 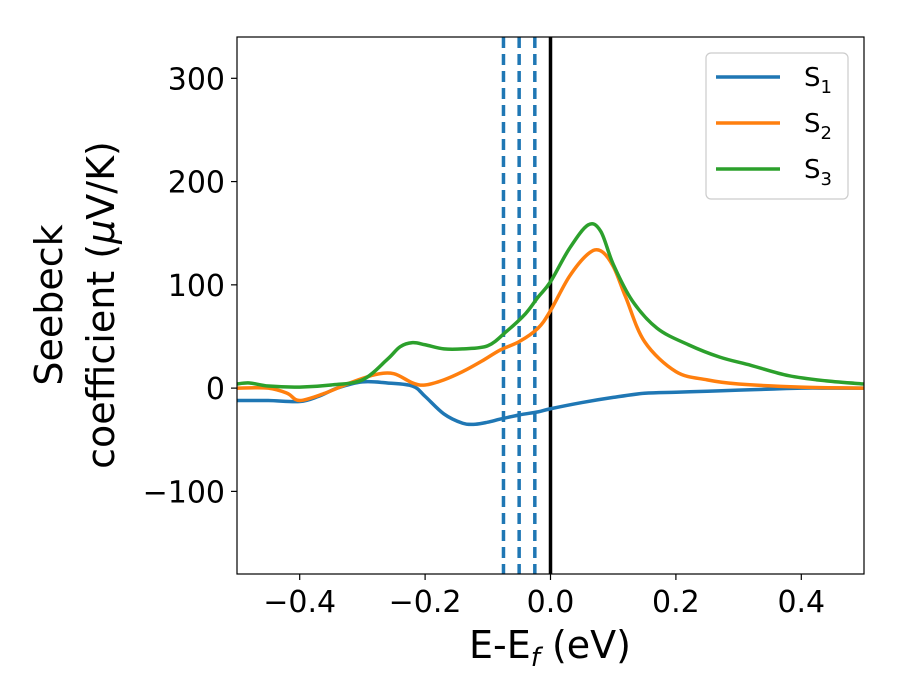 What do you see at coordinates (527, 305) in the screenshot?
I see `vertical-lines` at bounding box center [527, 305].